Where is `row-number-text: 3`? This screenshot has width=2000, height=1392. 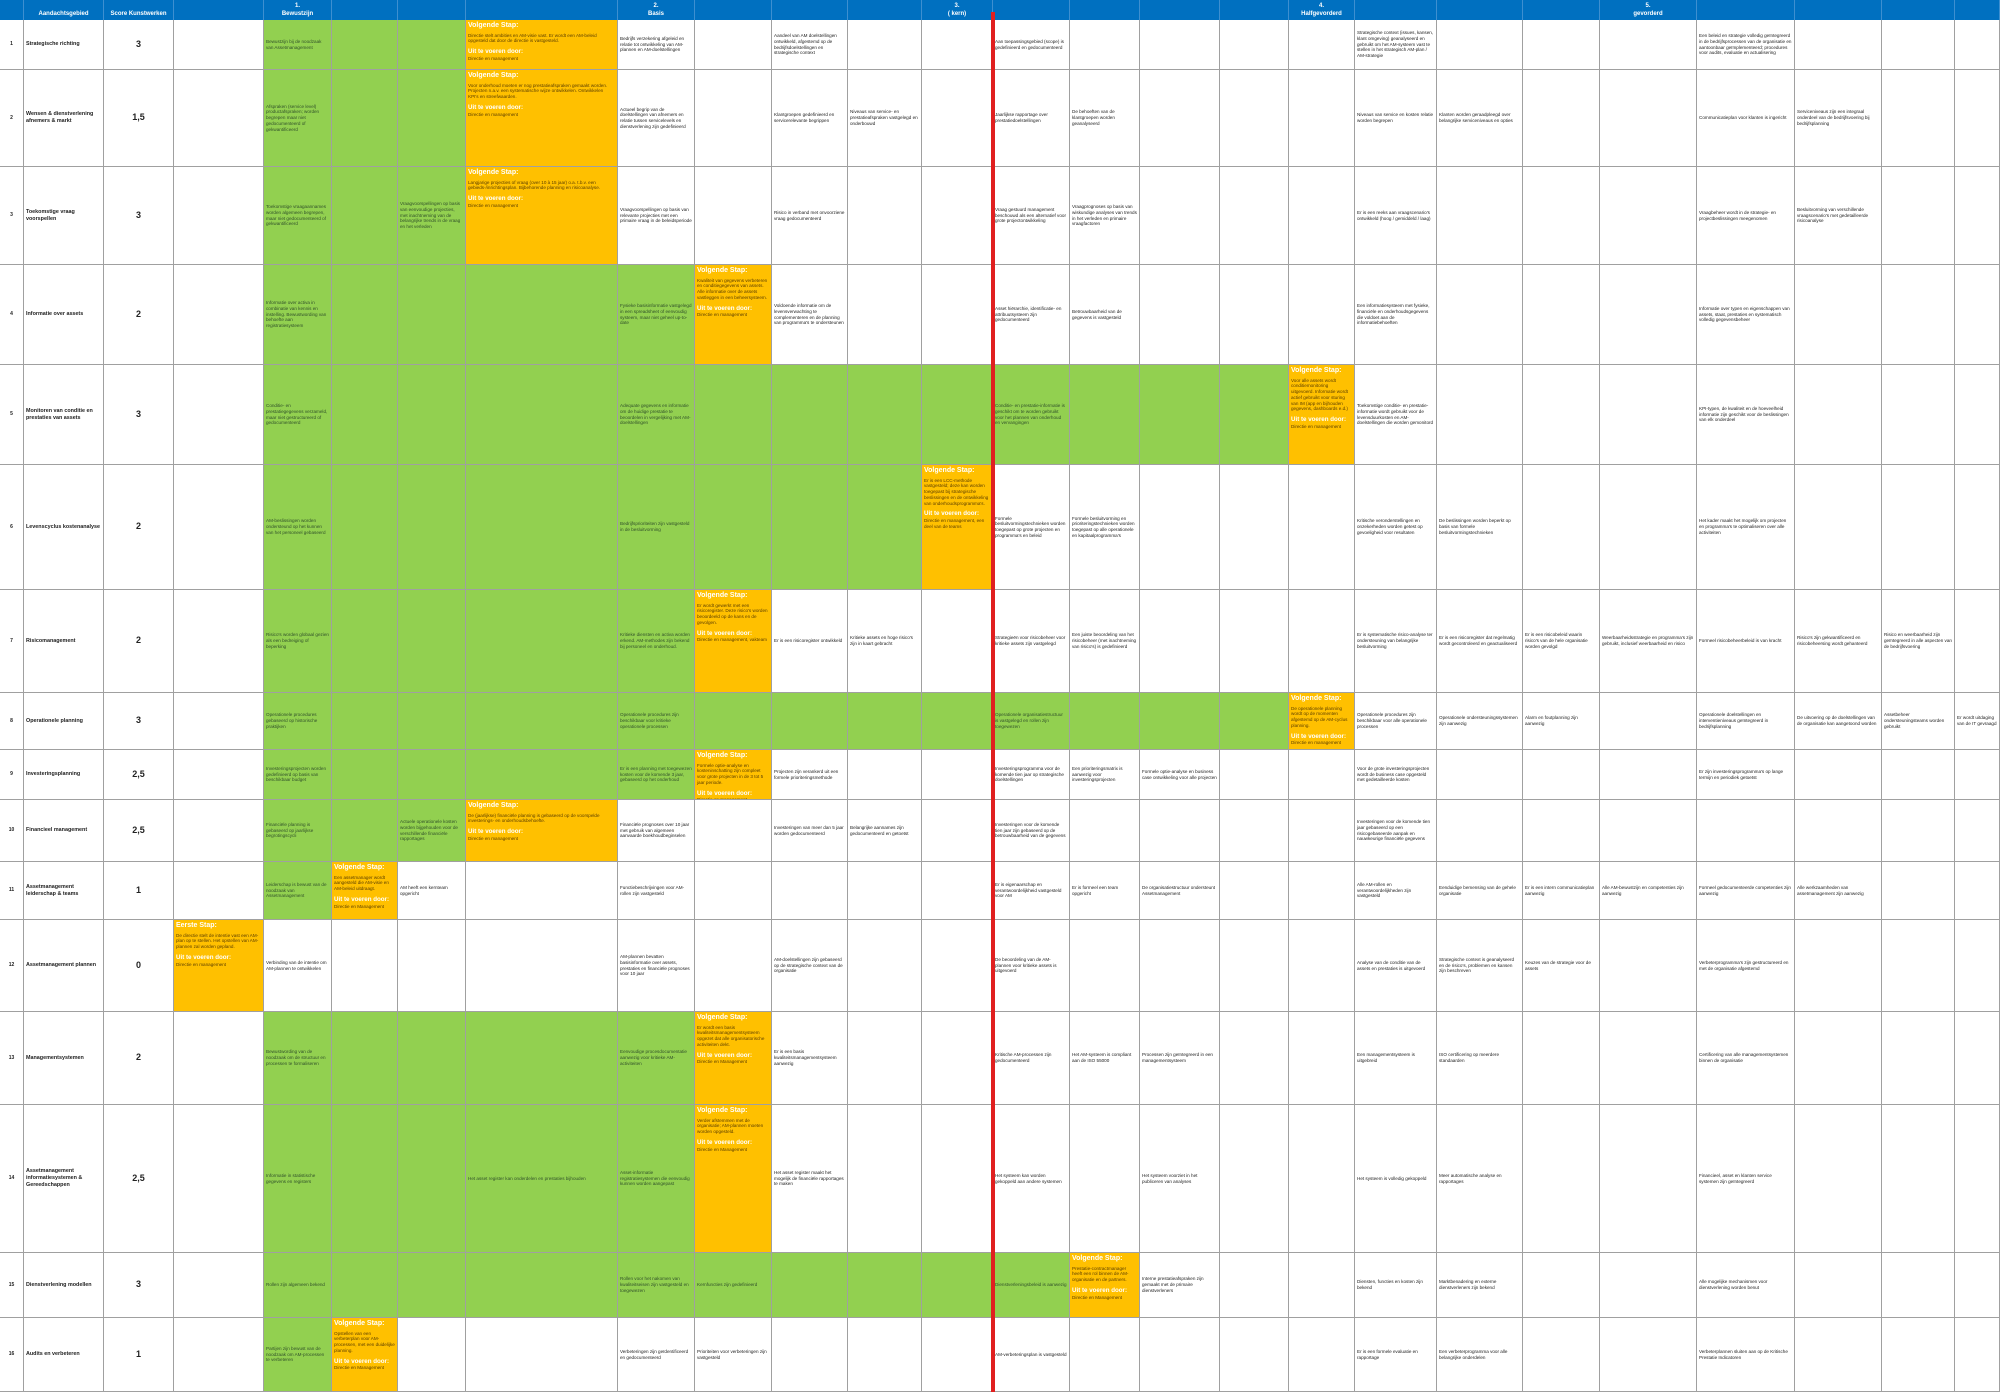 row-number-text: 3 is located at coordinates (11, 215).